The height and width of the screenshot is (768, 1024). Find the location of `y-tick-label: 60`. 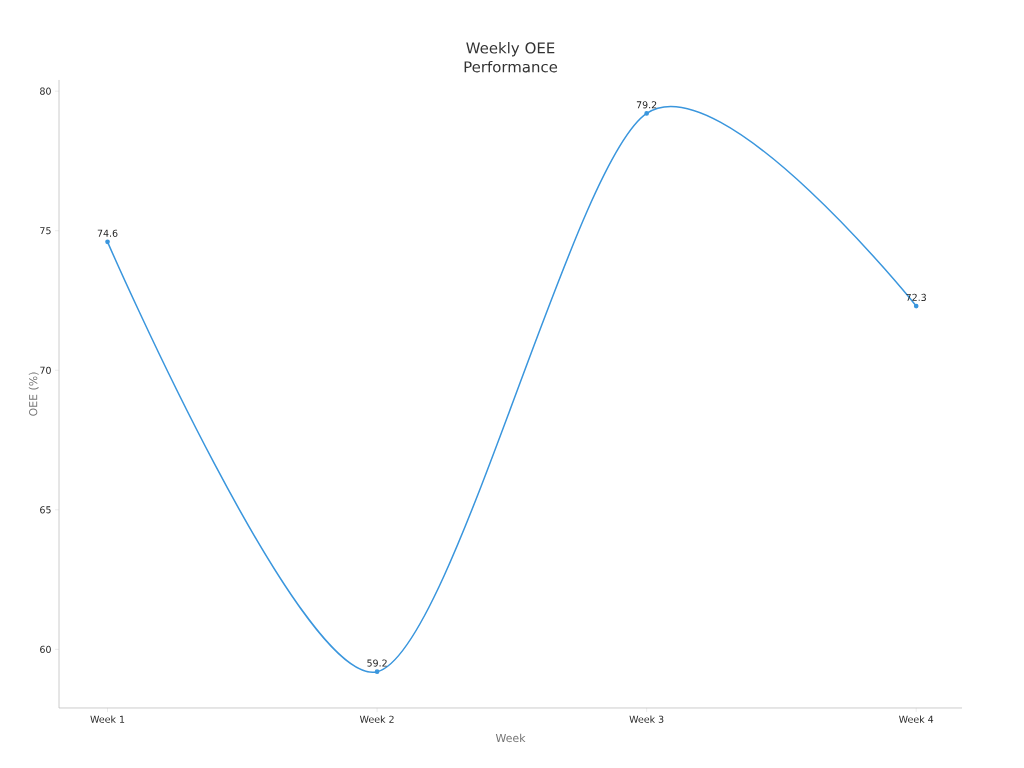

y-tick-label: 60 is located at coordinates (45, 649).